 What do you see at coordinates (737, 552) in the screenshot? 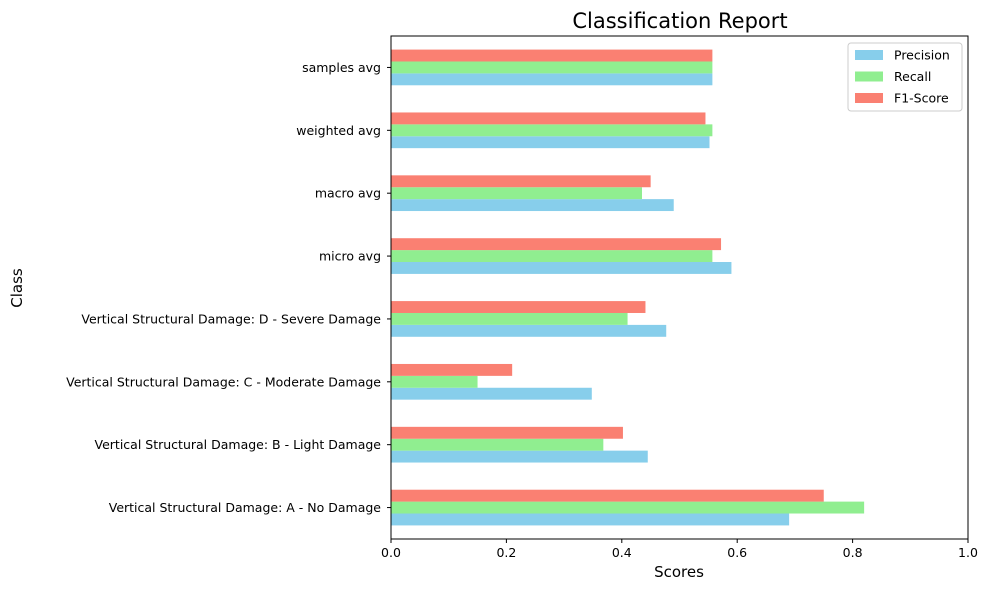
I see `x-tick-label: 0.6` at bounding box center [737, 552].